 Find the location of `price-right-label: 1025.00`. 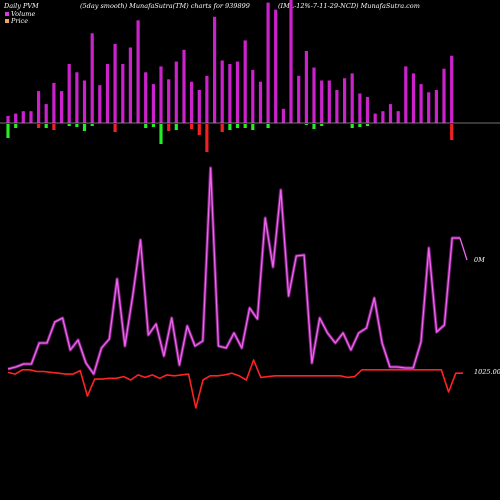

price-right-label: 1025.00 is located at coordinates (487, 372).